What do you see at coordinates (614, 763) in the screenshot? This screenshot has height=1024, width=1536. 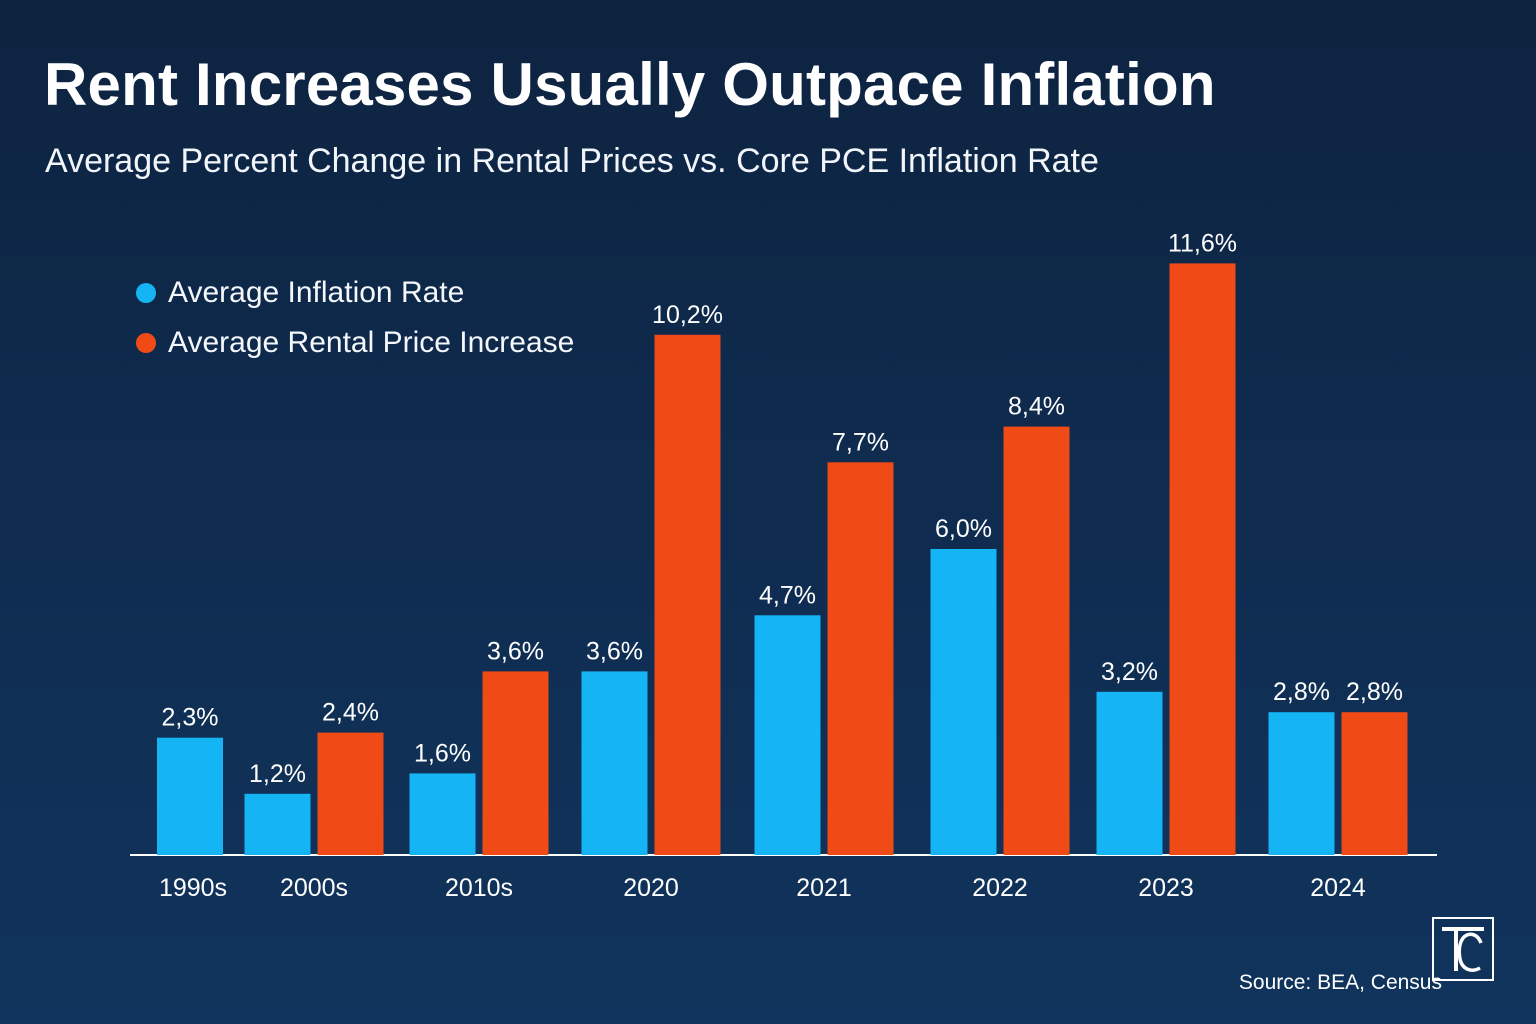 I see `inflation-bar-2020` at bounding box center [614, 763].